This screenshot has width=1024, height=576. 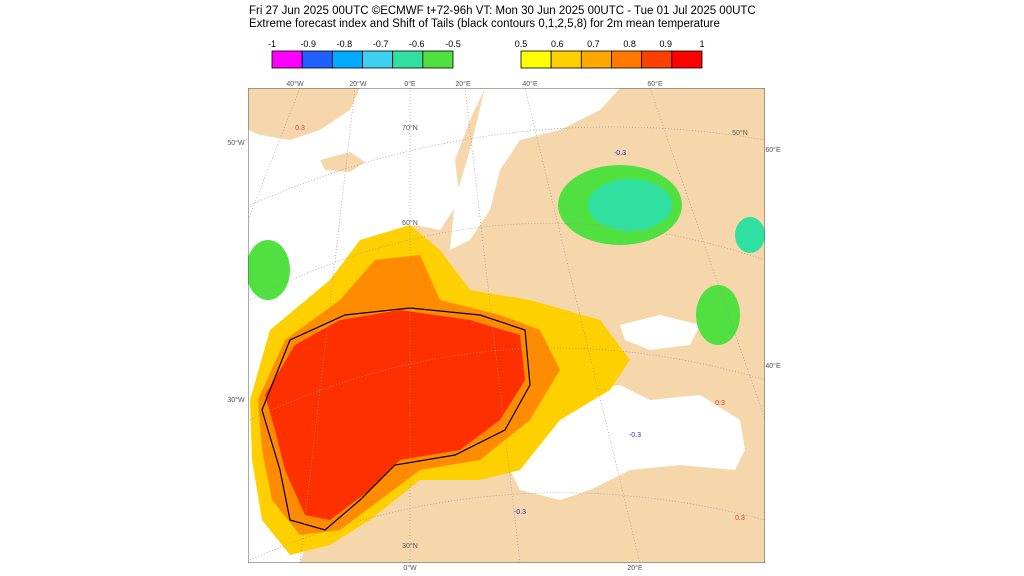 I want to click on lat-label: 70°N, so click(x=410, y=128).